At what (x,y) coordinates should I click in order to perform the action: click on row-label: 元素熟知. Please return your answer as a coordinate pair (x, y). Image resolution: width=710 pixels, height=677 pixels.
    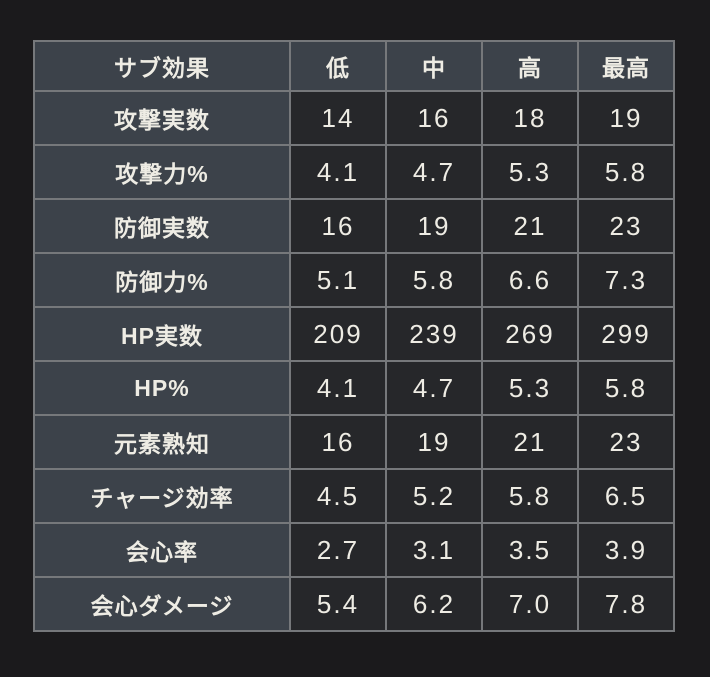
    Looking at the image, I should click on (162, 442).